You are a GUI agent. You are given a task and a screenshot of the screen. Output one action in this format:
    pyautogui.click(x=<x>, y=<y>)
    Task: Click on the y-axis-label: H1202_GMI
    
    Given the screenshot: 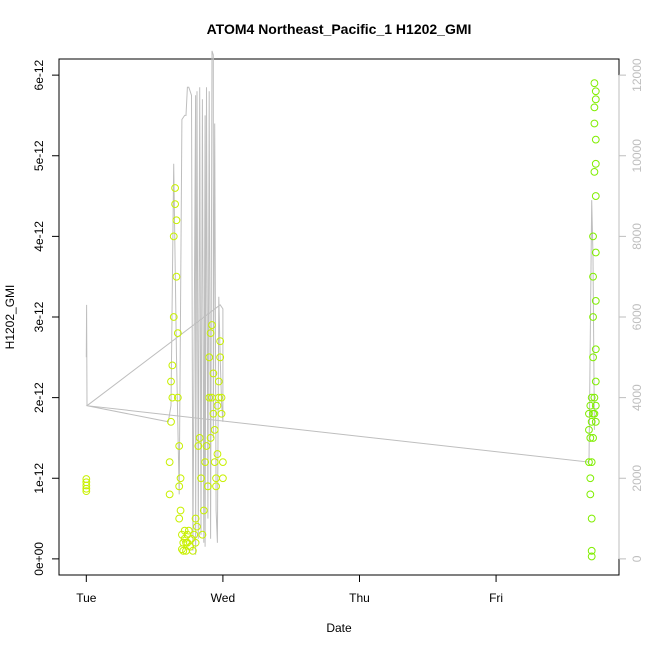 What is the action you would take?
    pyautogui.click(x=10, y=317)
    